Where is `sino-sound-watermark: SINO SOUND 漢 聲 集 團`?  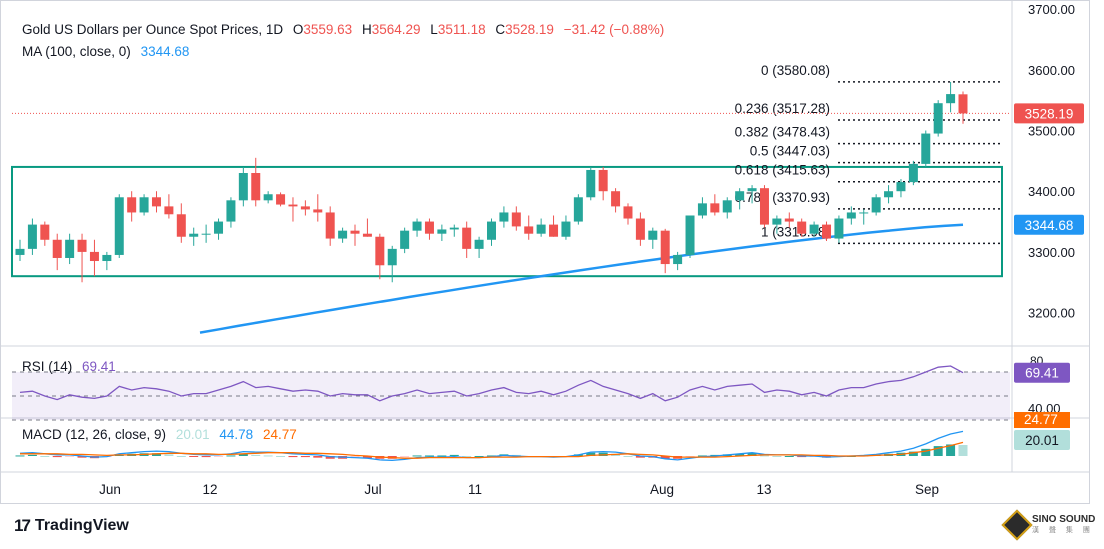
sino-sound-watermark: SINO SOUND 漢 聲 集 團 is located at coordinates (1048, 525).